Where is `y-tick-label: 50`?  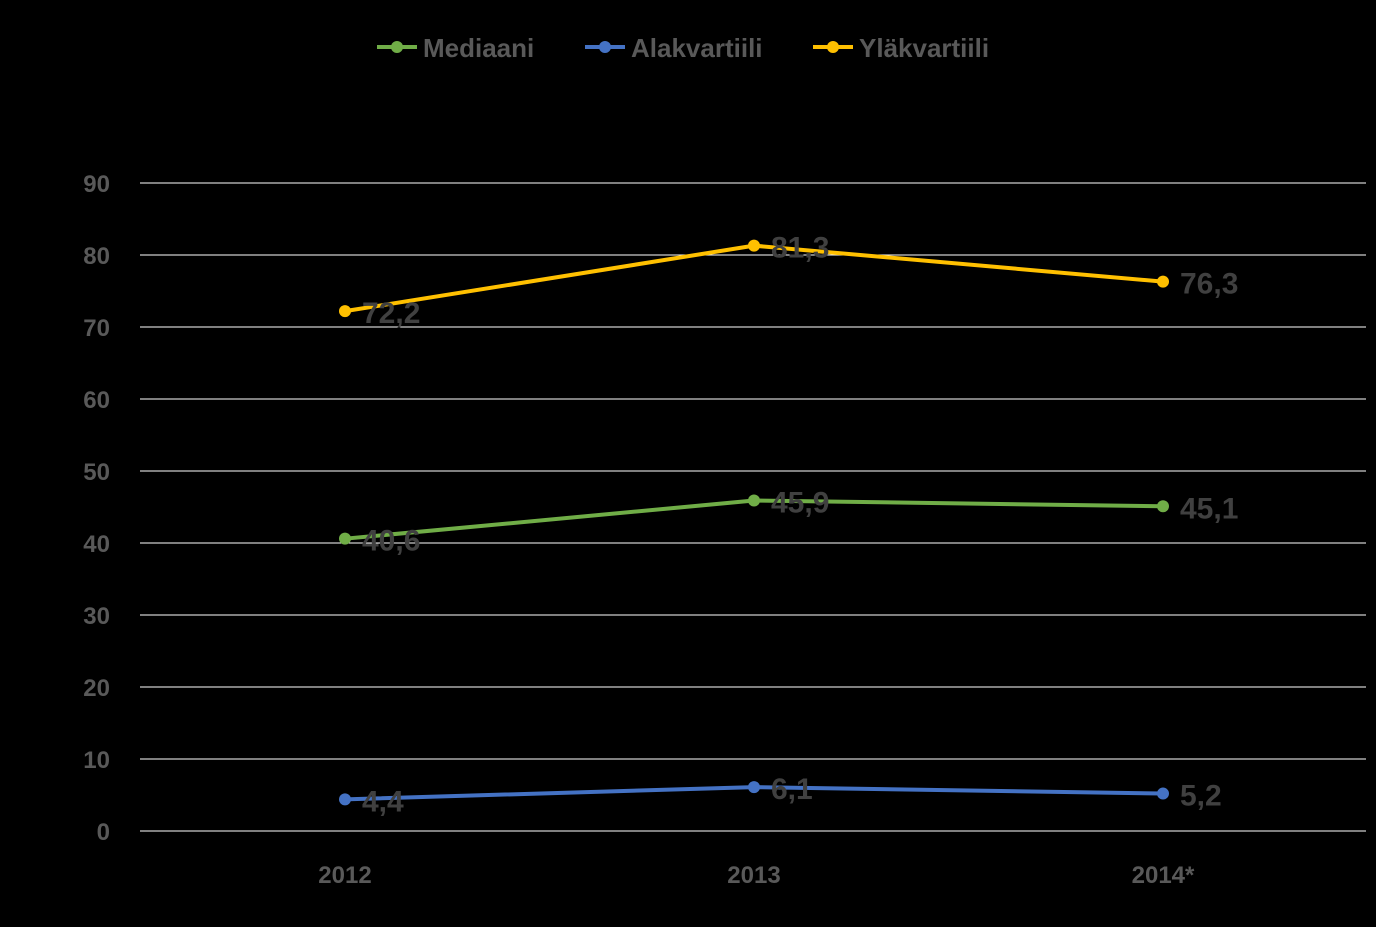 y-tick-label: 50 is located at coordinates (96, 472).